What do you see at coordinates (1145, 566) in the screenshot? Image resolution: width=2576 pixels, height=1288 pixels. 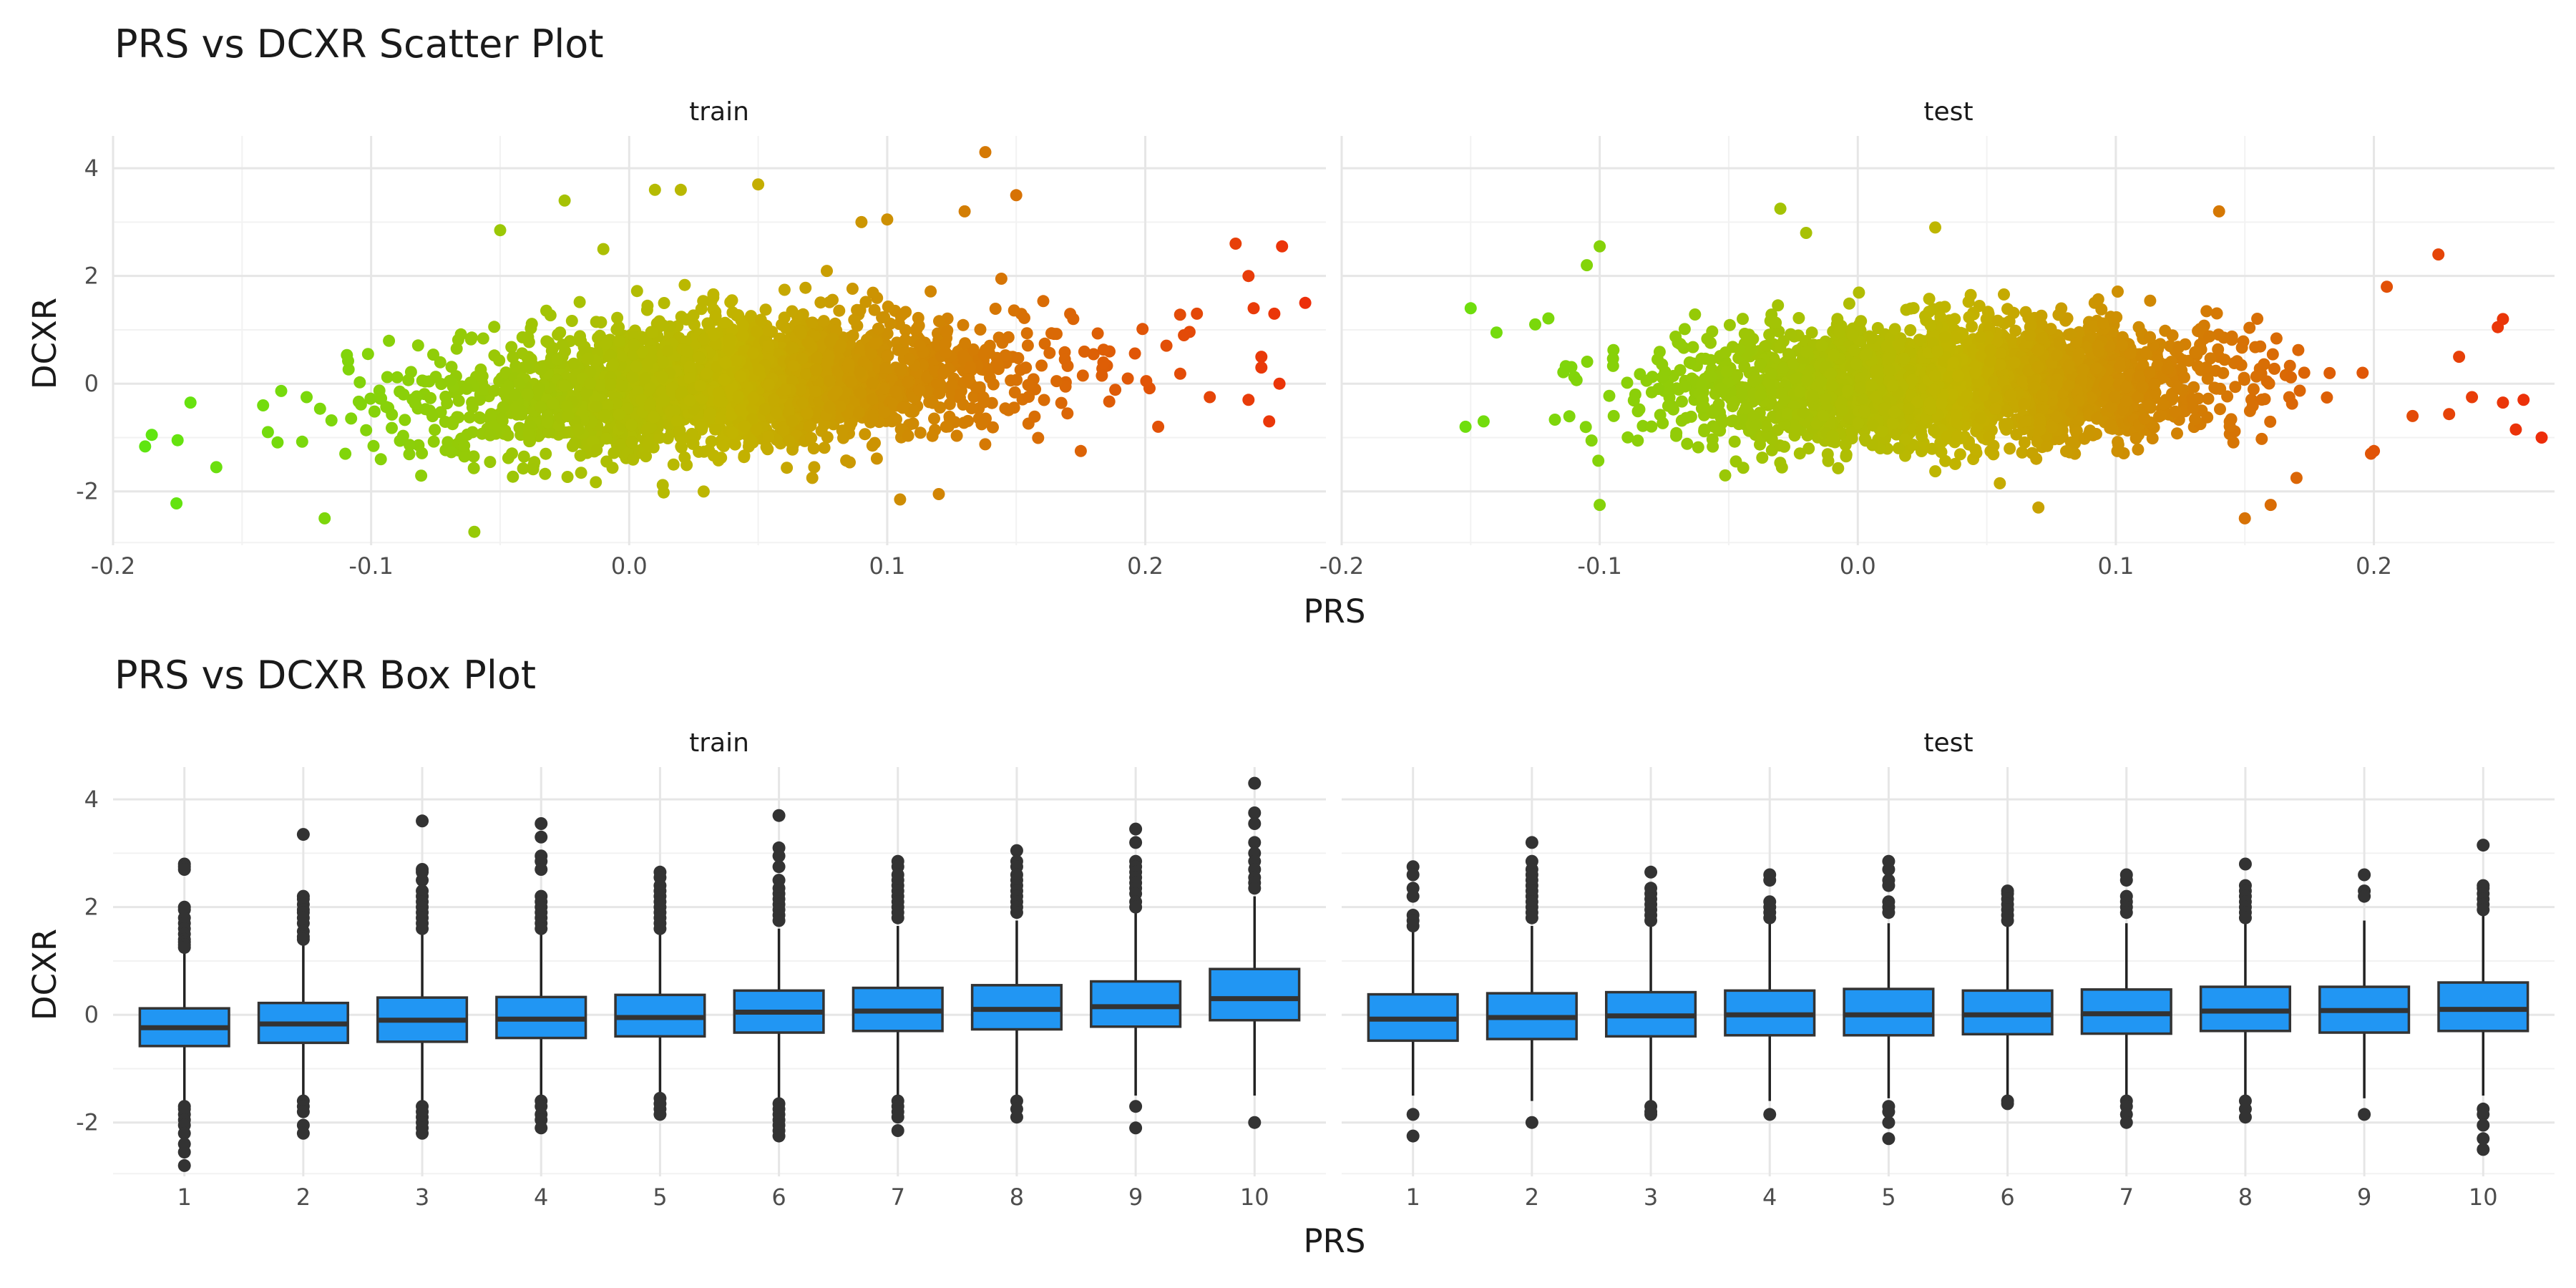 I see `x-tick-label: 0.2` at bounding box center [1145, 566].